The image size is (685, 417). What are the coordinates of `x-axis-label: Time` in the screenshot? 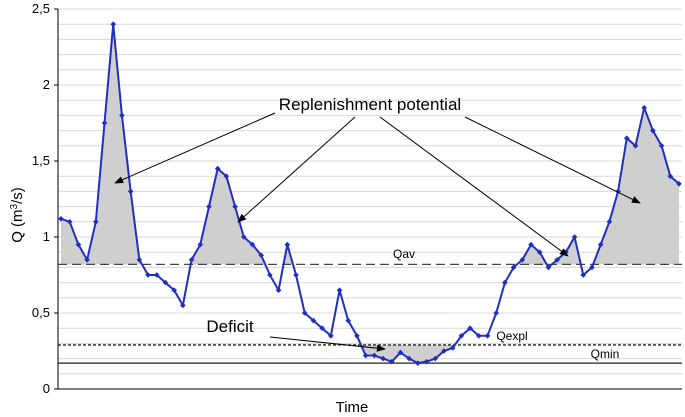 It's located at (352, 407).